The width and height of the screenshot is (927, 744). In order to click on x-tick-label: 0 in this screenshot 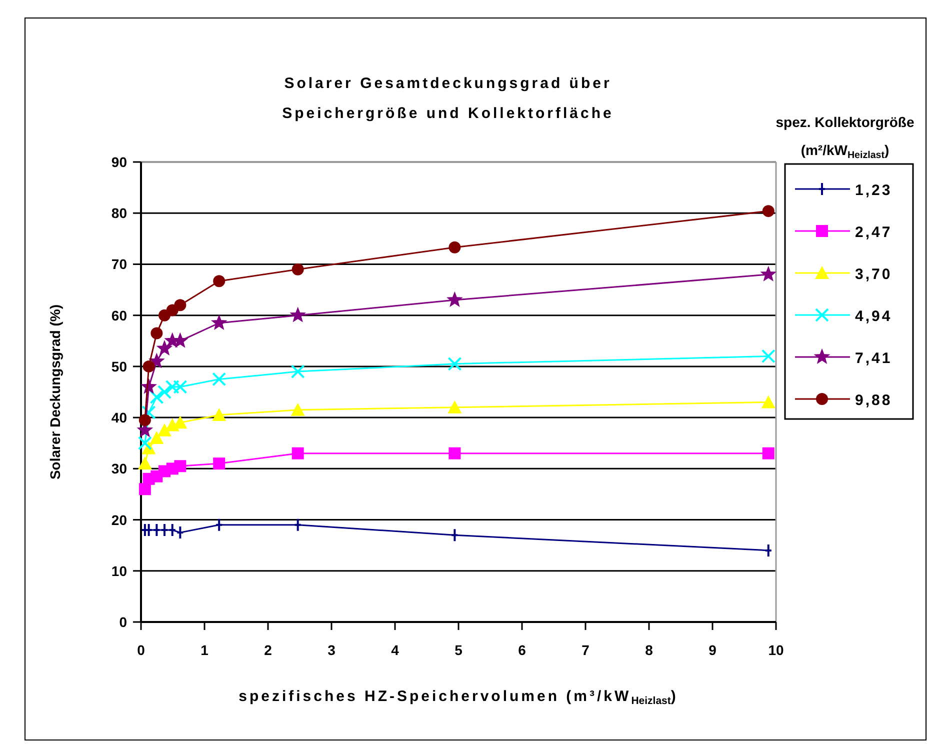, I will do `click(141, 650)`.